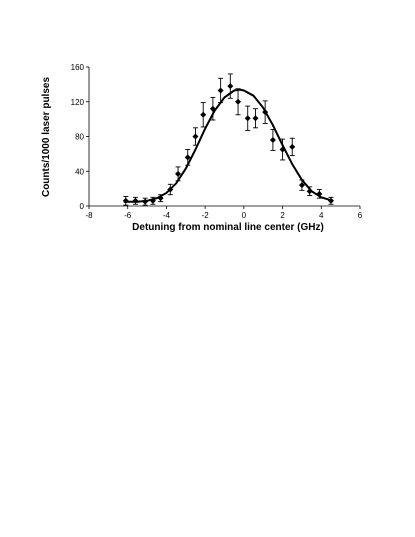  Describe the element at coordinates (46, 137) in the screenshot. I see `y-axis-title: Counts/1000 laser pulses` at that location.